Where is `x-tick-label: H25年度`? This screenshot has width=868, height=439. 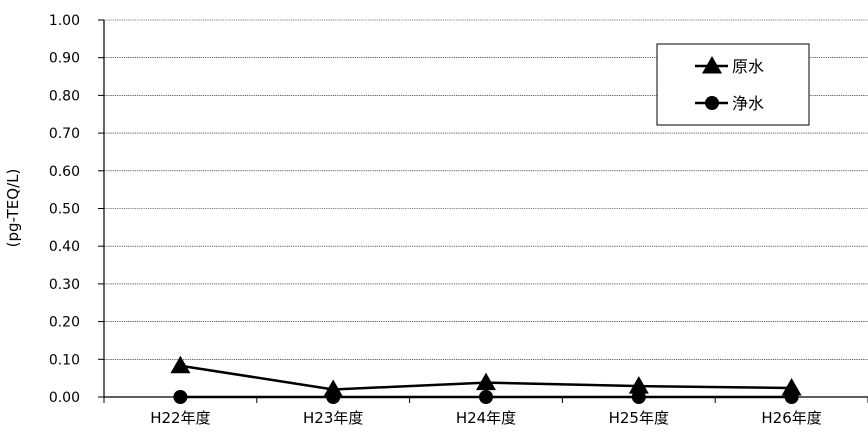
x-tick-label: H25年度 is located at coordinates (639, 418).